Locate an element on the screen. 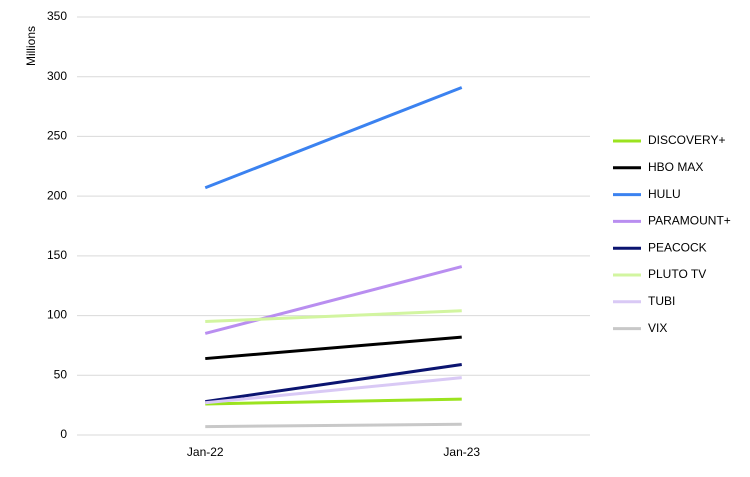 This screenshot has width=750, height=477. y-tick-label: 350 is located at coordinates (57, 16).